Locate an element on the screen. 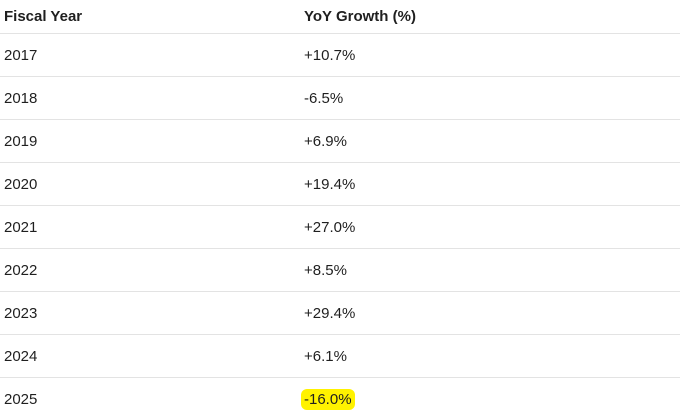 The image size is (680, 420). table-row: 2019 +6.9% is located at coordinates (340, 141).